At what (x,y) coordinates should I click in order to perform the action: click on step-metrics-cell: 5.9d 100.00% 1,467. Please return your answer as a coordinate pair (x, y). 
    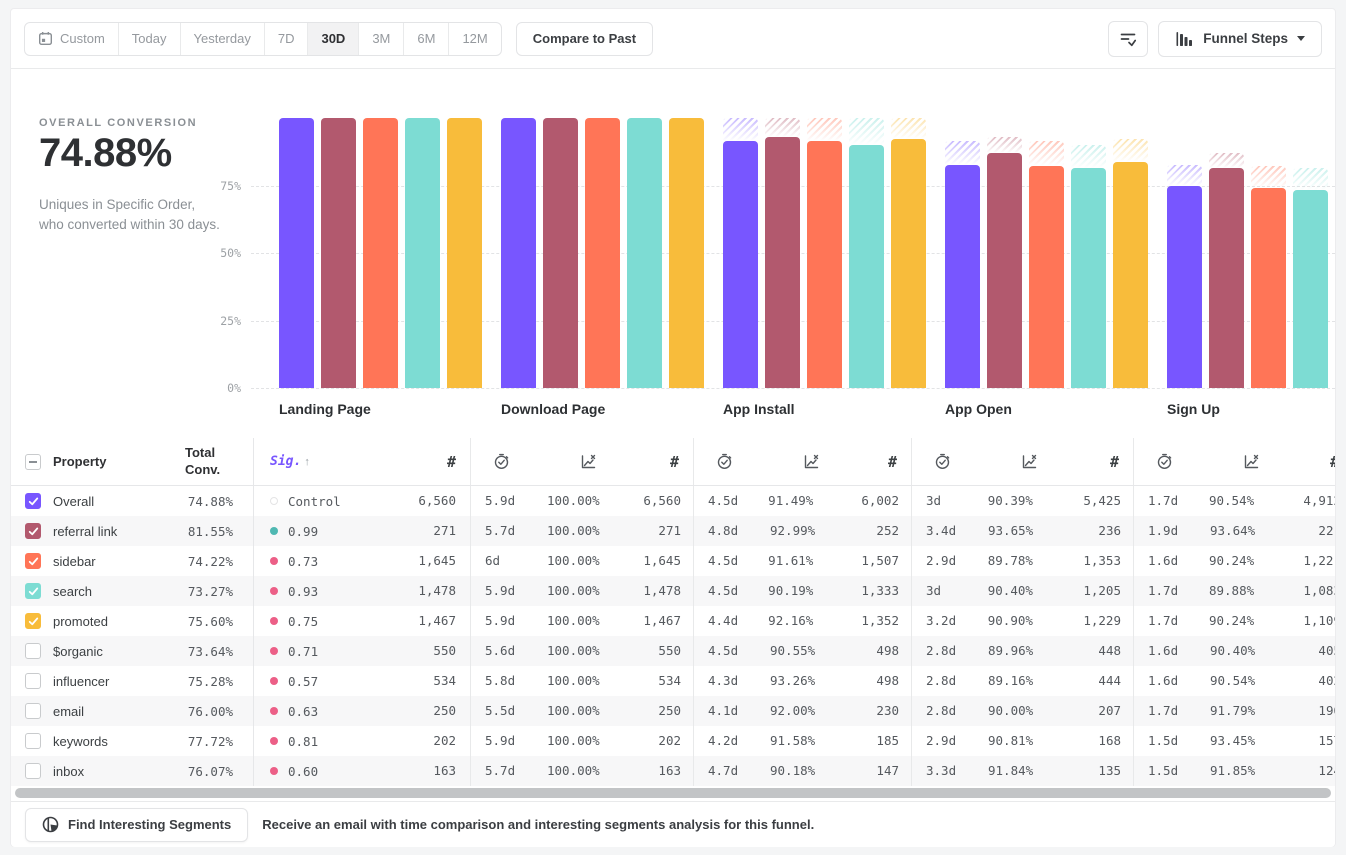
    Looking at the image, I should click on (582, 621).